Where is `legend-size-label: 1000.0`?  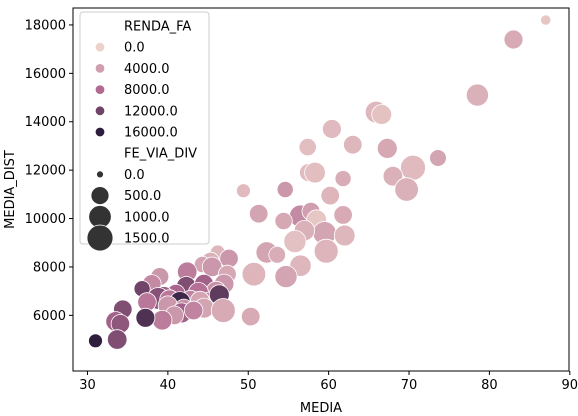
legend-size-label: 1000.0 is located at coordinates (147, 217).